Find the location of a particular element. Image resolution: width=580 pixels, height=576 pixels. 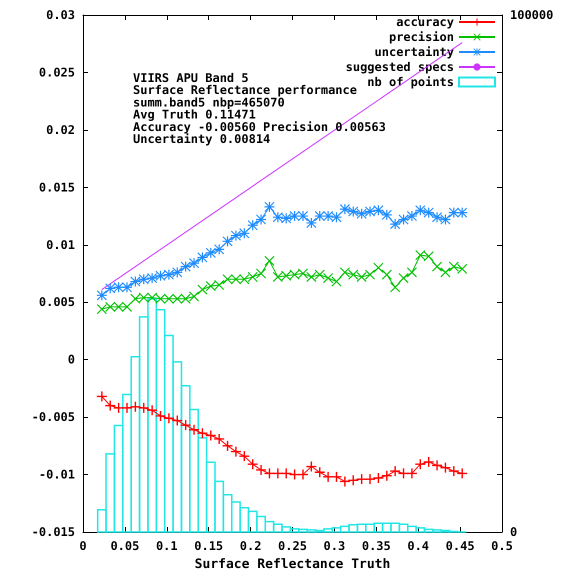

y-tick-label: 0.01 is located at coordinates (60, 245).